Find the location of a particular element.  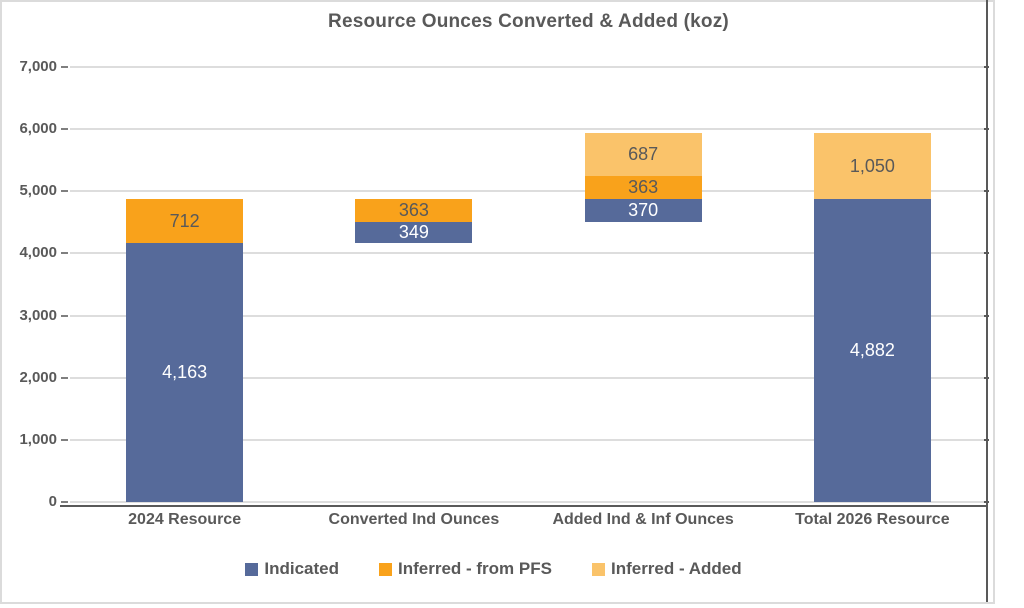

bar-segment-converted-ind-ounces-inferred-from-pfs: 363 is located at coordinates (414, 210).